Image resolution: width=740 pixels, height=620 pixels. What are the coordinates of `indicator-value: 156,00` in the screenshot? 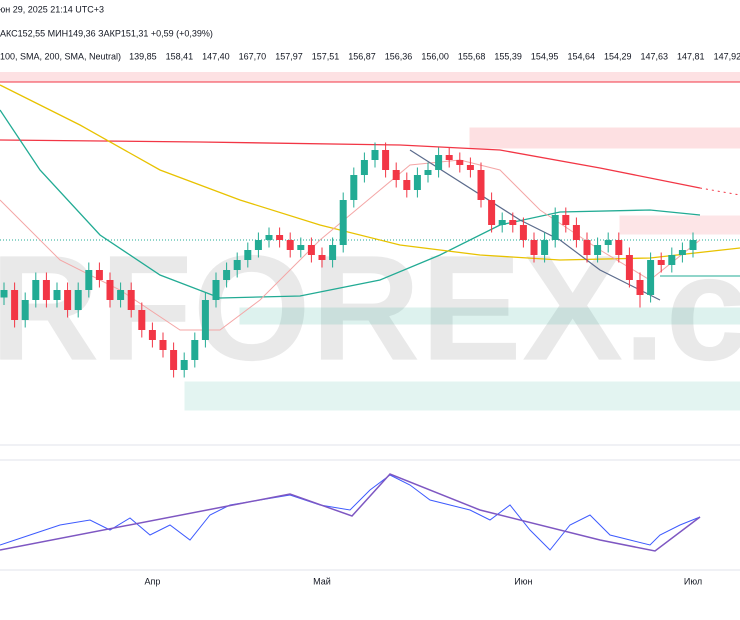 It's located at (435, 56).